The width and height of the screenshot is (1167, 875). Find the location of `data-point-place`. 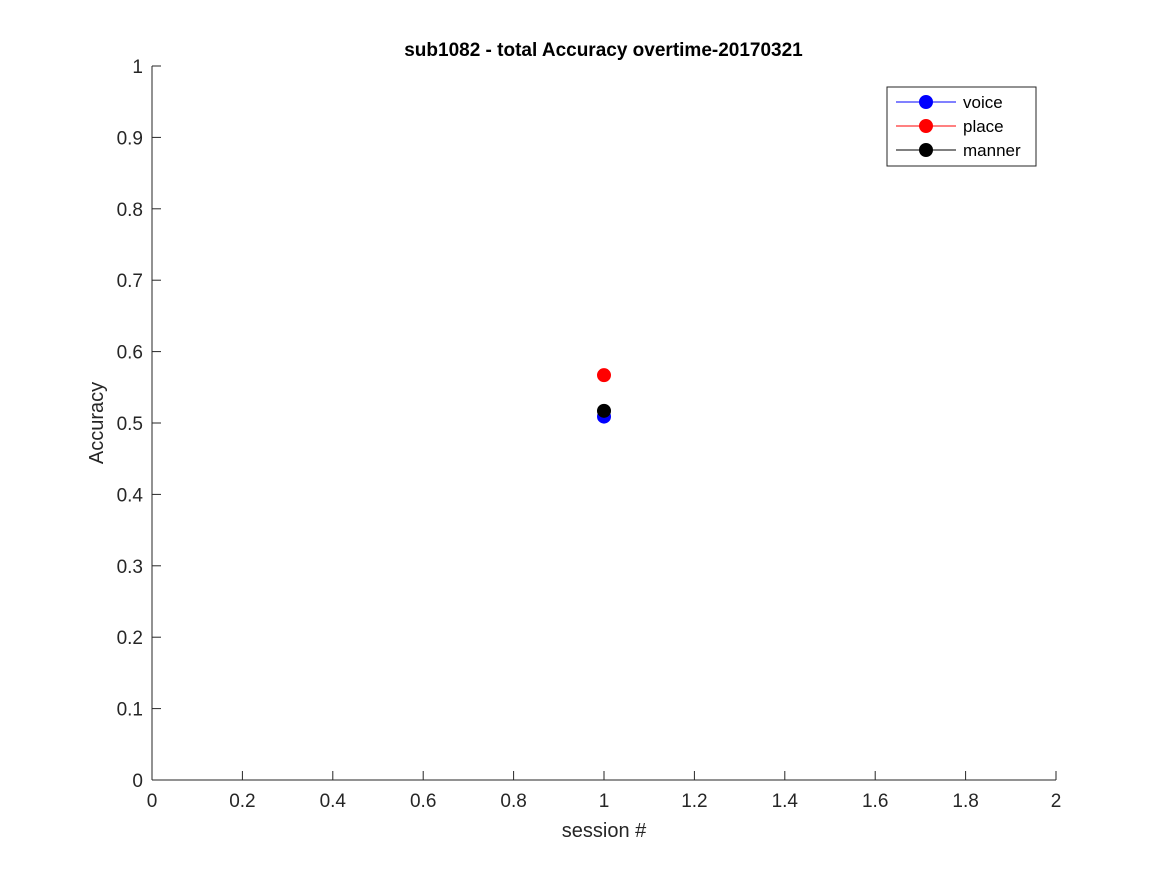

data-point-place is located at coordinates (604, 375).